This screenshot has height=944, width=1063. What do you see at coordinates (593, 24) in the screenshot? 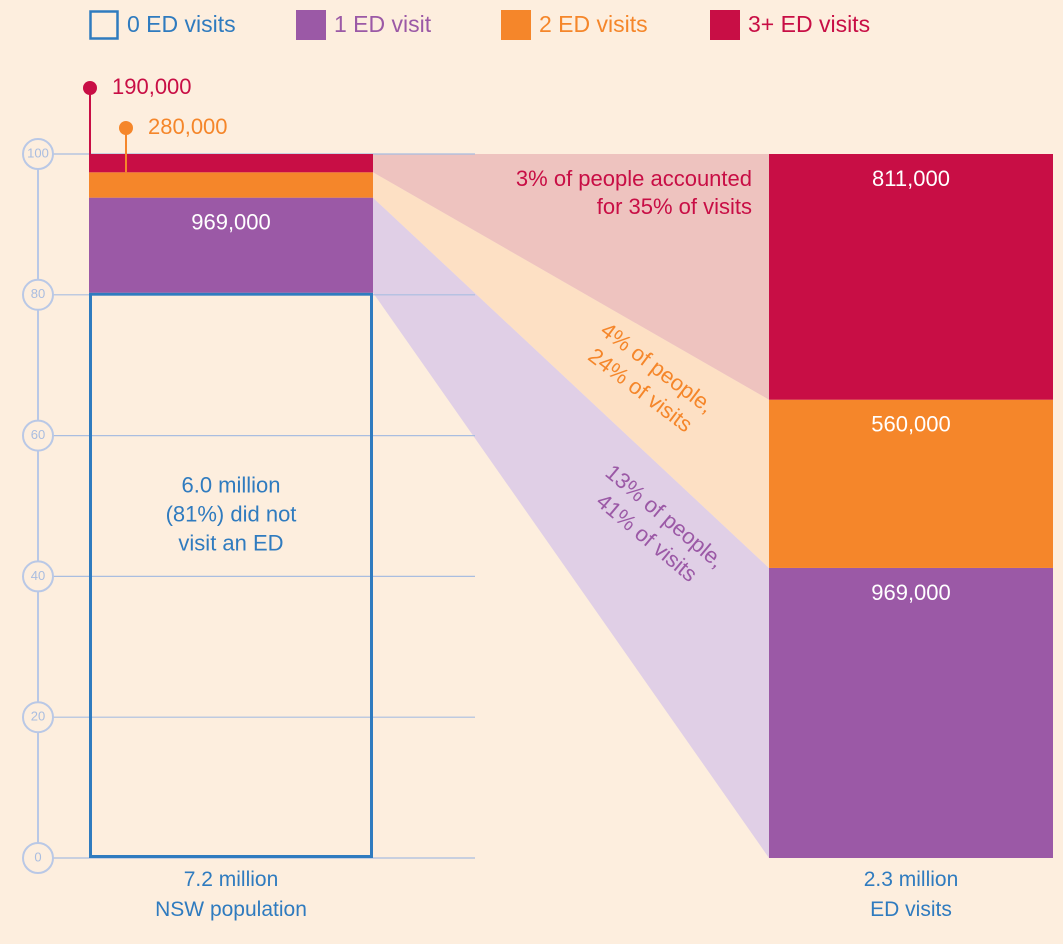
I see `legend-label: 2 ED visits` at bounding box center [593, 24].